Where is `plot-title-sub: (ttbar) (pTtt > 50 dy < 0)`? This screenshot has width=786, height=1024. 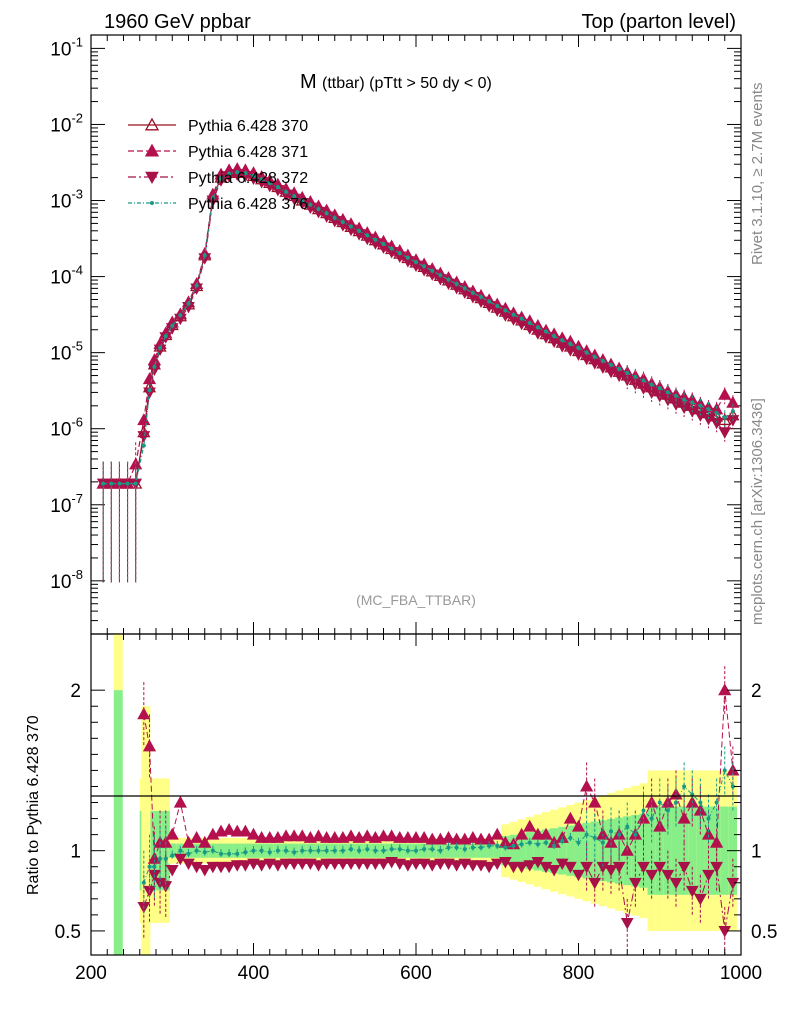
plot-title-sub: (ttbar) (pTtt > 50 dy < 0) is located at coordinates (407, 83).